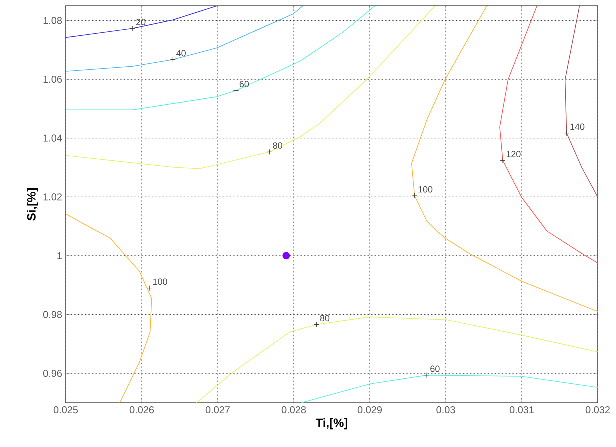 The height and width of the screenshot is (447, 616). I want to click on y-tick-label: 0.96, so click(52, 374).